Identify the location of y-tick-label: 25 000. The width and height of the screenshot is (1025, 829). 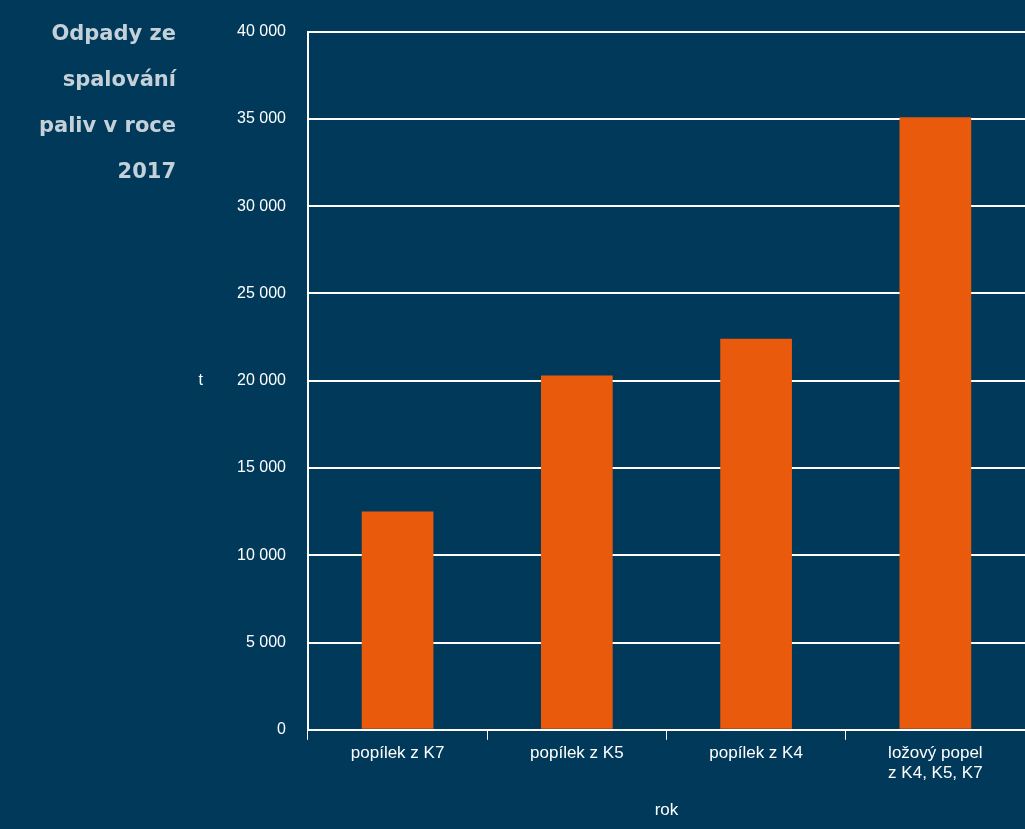
(262, 292).